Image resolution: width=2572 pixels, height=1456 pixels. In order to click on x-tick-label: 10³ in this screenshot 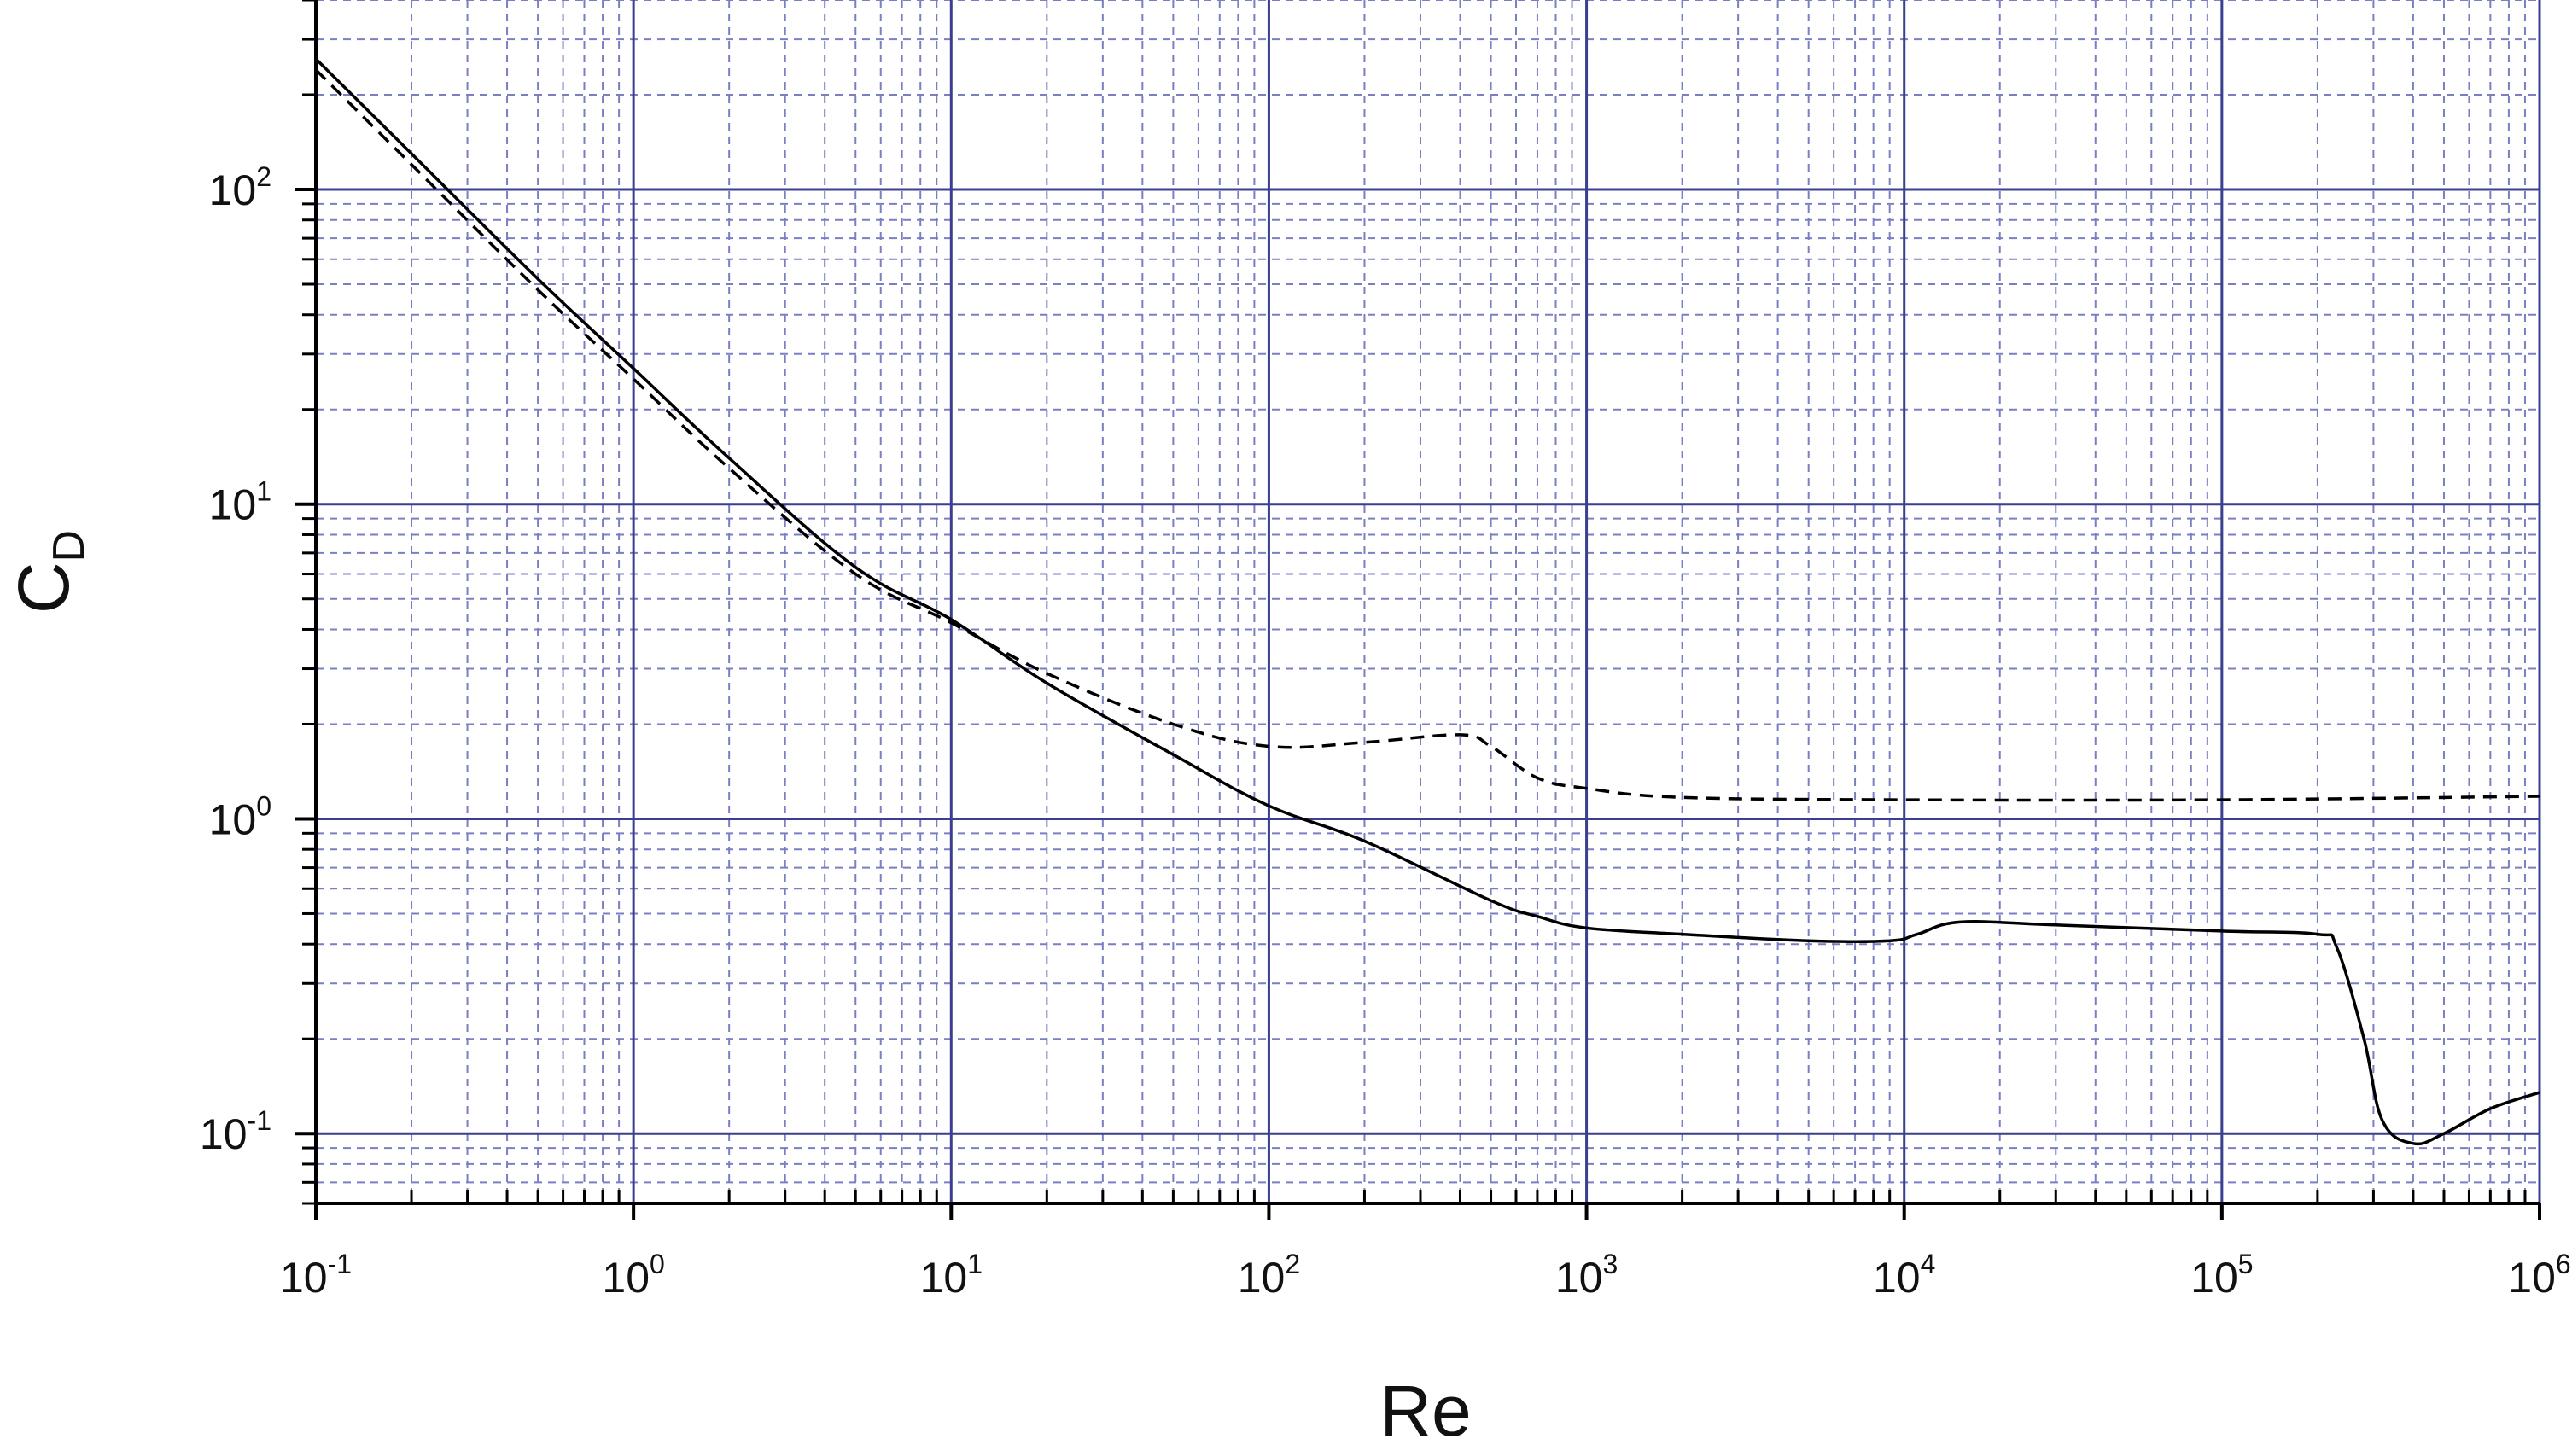, I will do `click(1586, 1275)`.